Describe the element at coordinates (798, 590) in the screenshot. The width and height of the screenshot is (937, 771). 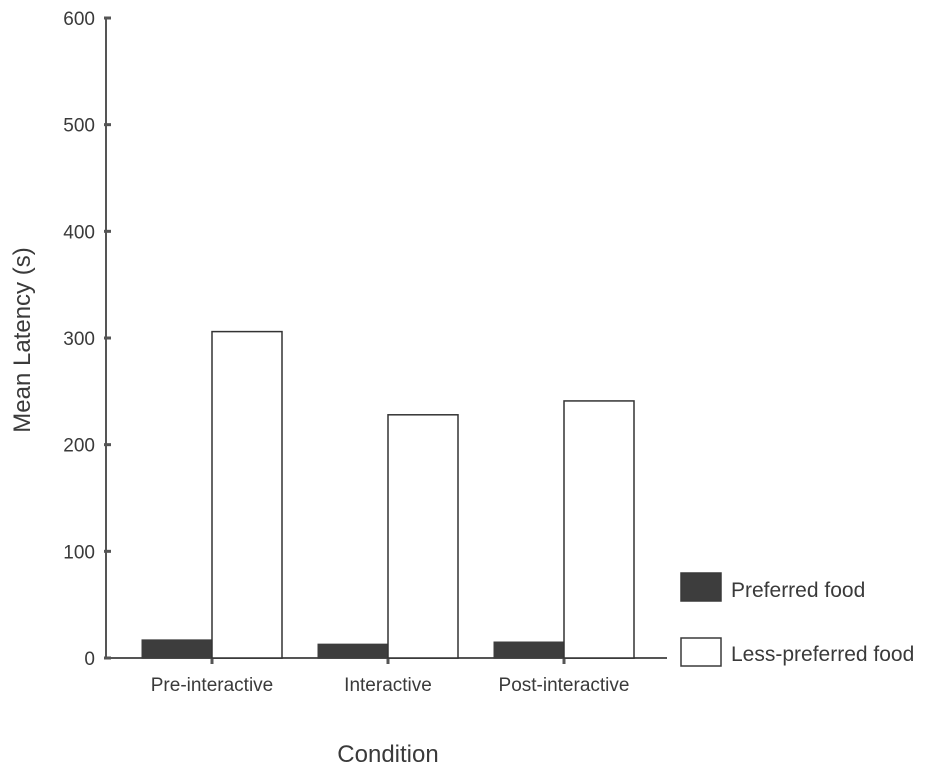
I see `legend-label-preferred-food: Preferred food` at that location.